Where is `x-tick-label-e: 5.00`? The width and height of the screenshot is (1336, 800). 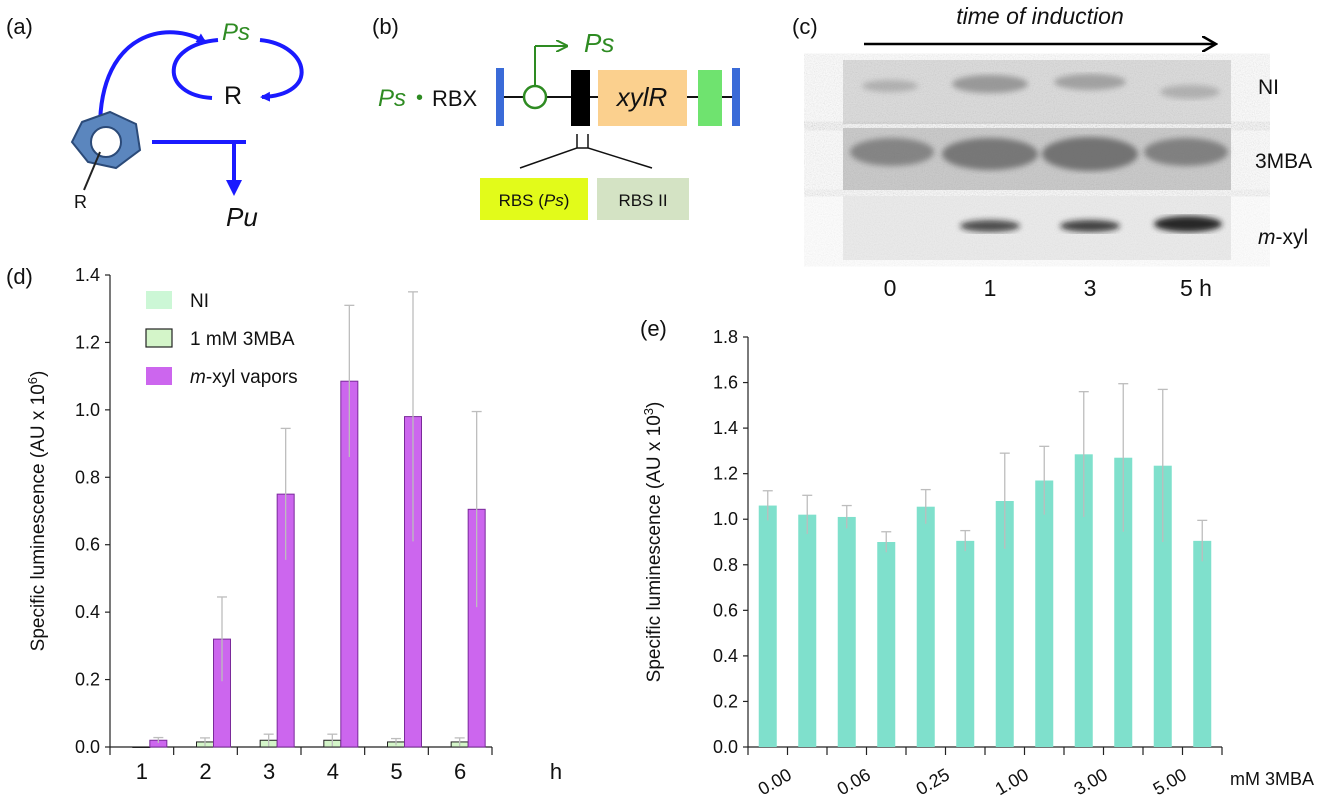 x-tick-label-e: 5.00 is located at coordinates (1170, 781).